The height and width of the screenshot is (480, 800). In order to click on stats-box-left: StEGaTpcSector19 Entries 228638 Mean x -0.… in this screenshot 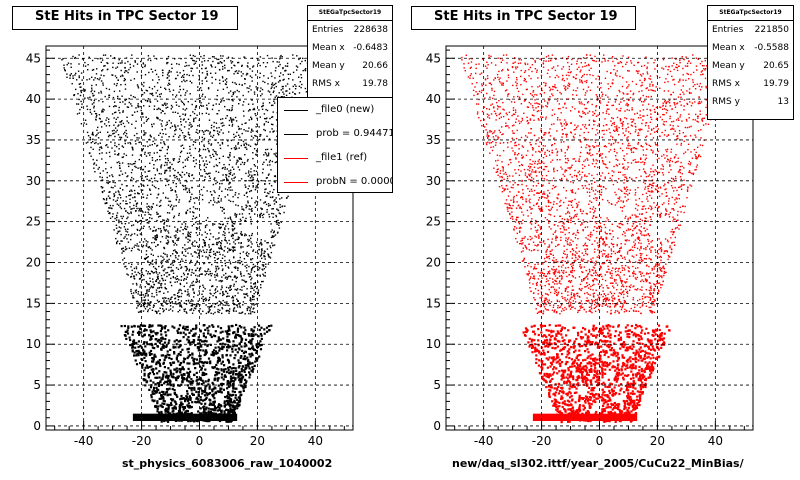, I will do `click(350, 54)`.